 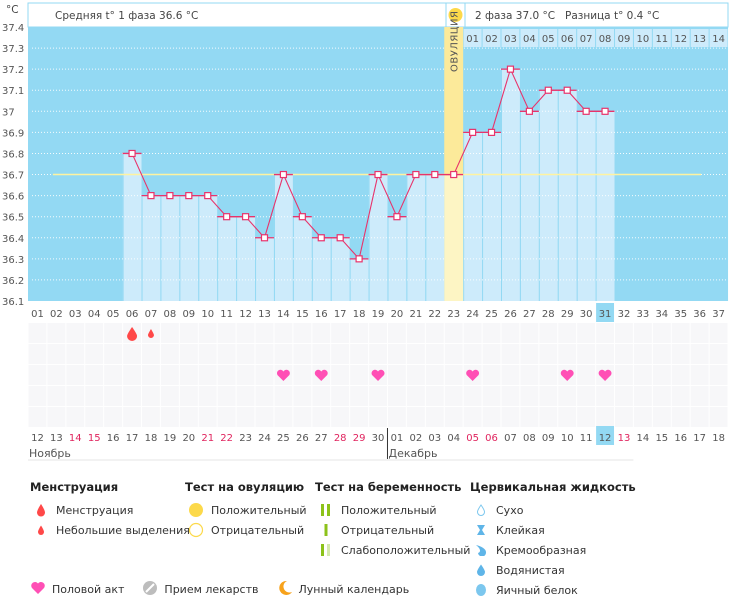 What do you see at coordinates (245, 438) in the screenshot?
I see `calendar-date-label: 23` at bounding box center [245, 438].